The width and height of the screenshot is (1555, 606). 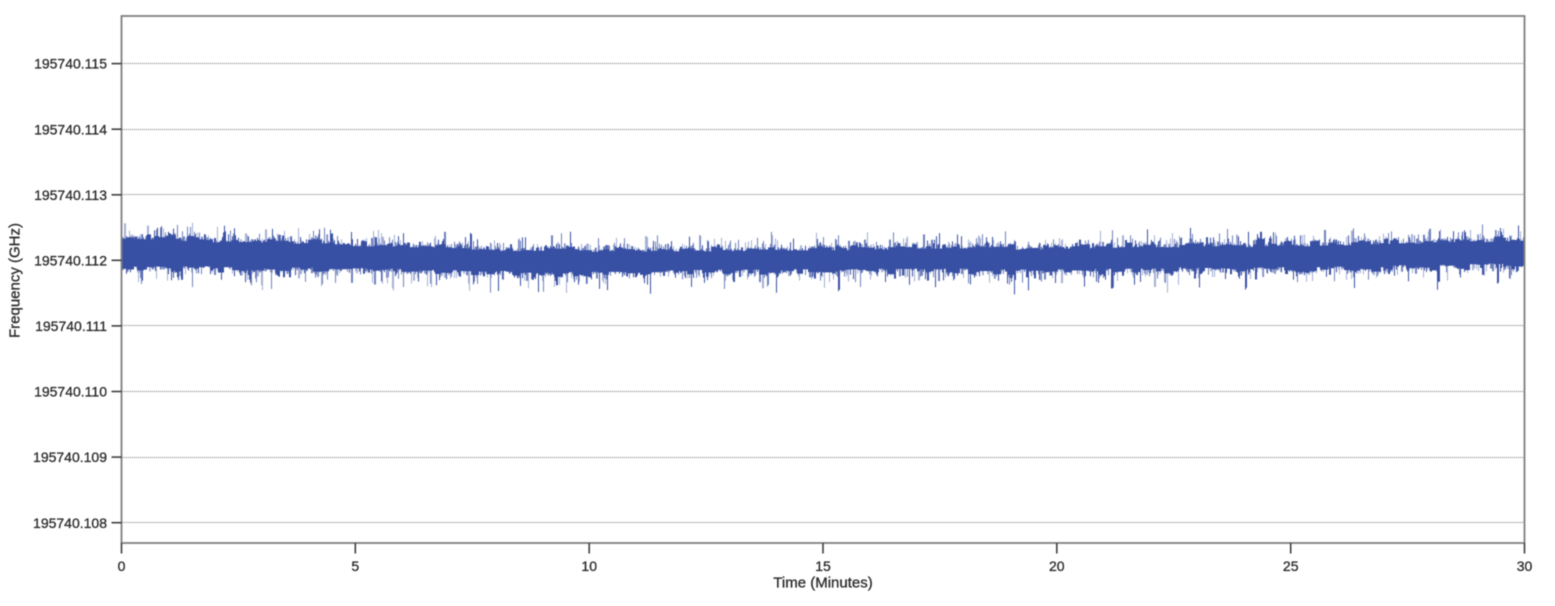 I want to click on svg-text: Time (Minutes), so click(x=822, y=583).